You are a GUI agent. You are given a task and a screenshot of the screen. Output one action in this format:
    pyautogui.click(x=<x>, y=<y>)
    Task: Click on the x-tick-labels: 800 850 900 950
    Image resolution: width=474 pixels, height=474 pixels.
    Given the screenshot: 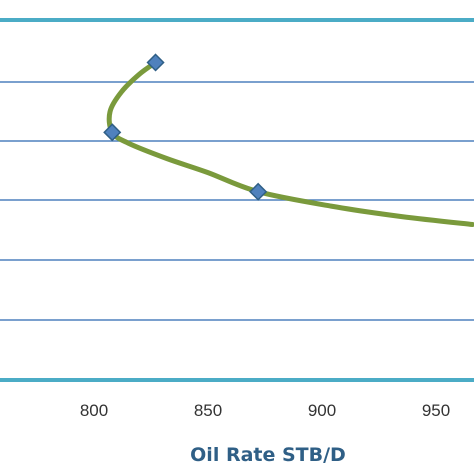 What is the action you would take?
    pyautogui.click(x=265, y=410)
    